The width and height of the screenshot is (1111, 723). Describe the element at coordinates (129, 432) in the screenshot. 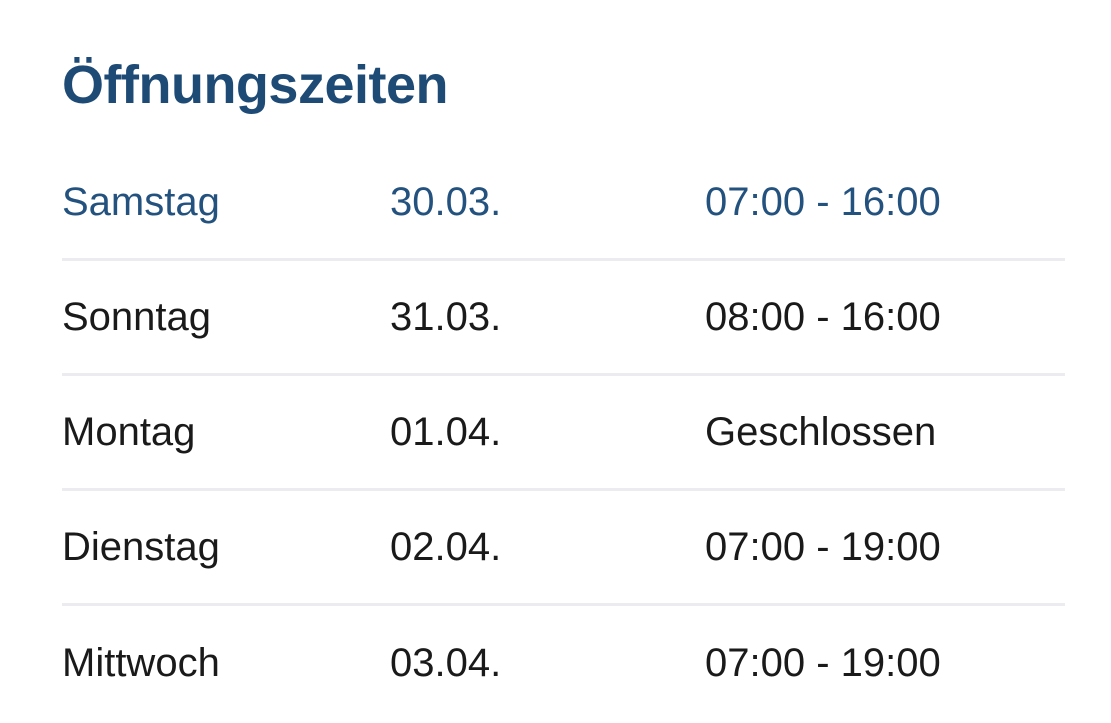

I see `day-cell: Montag` at that location.